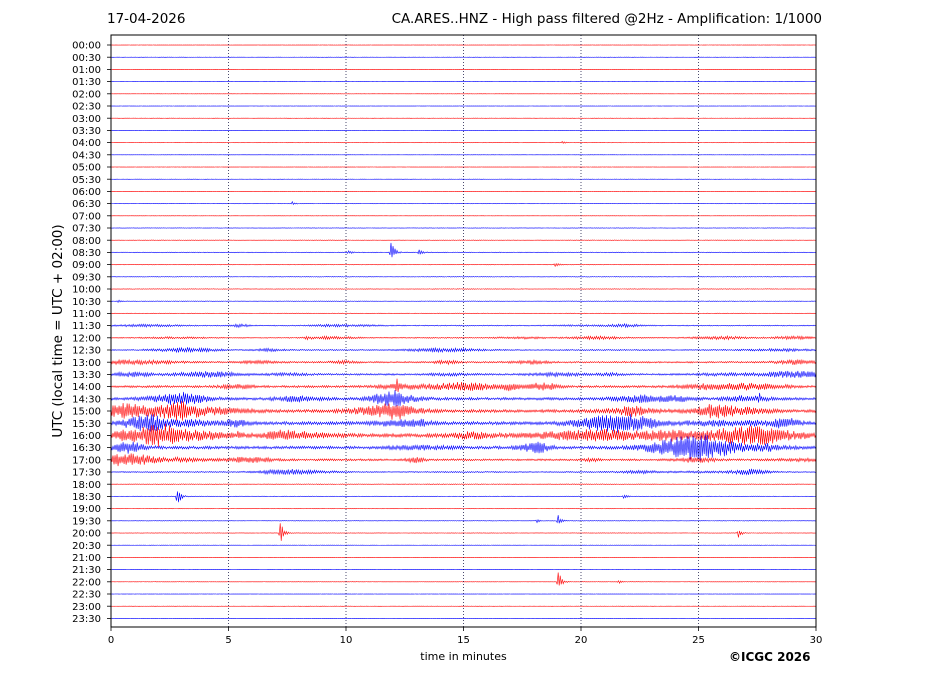 The height and width of the screenshot is (696, 927). What do you see at coordinates (86, 448) in the screenshot?
I see `y-tick-label: 16:30` at bounding box center [86, 448].